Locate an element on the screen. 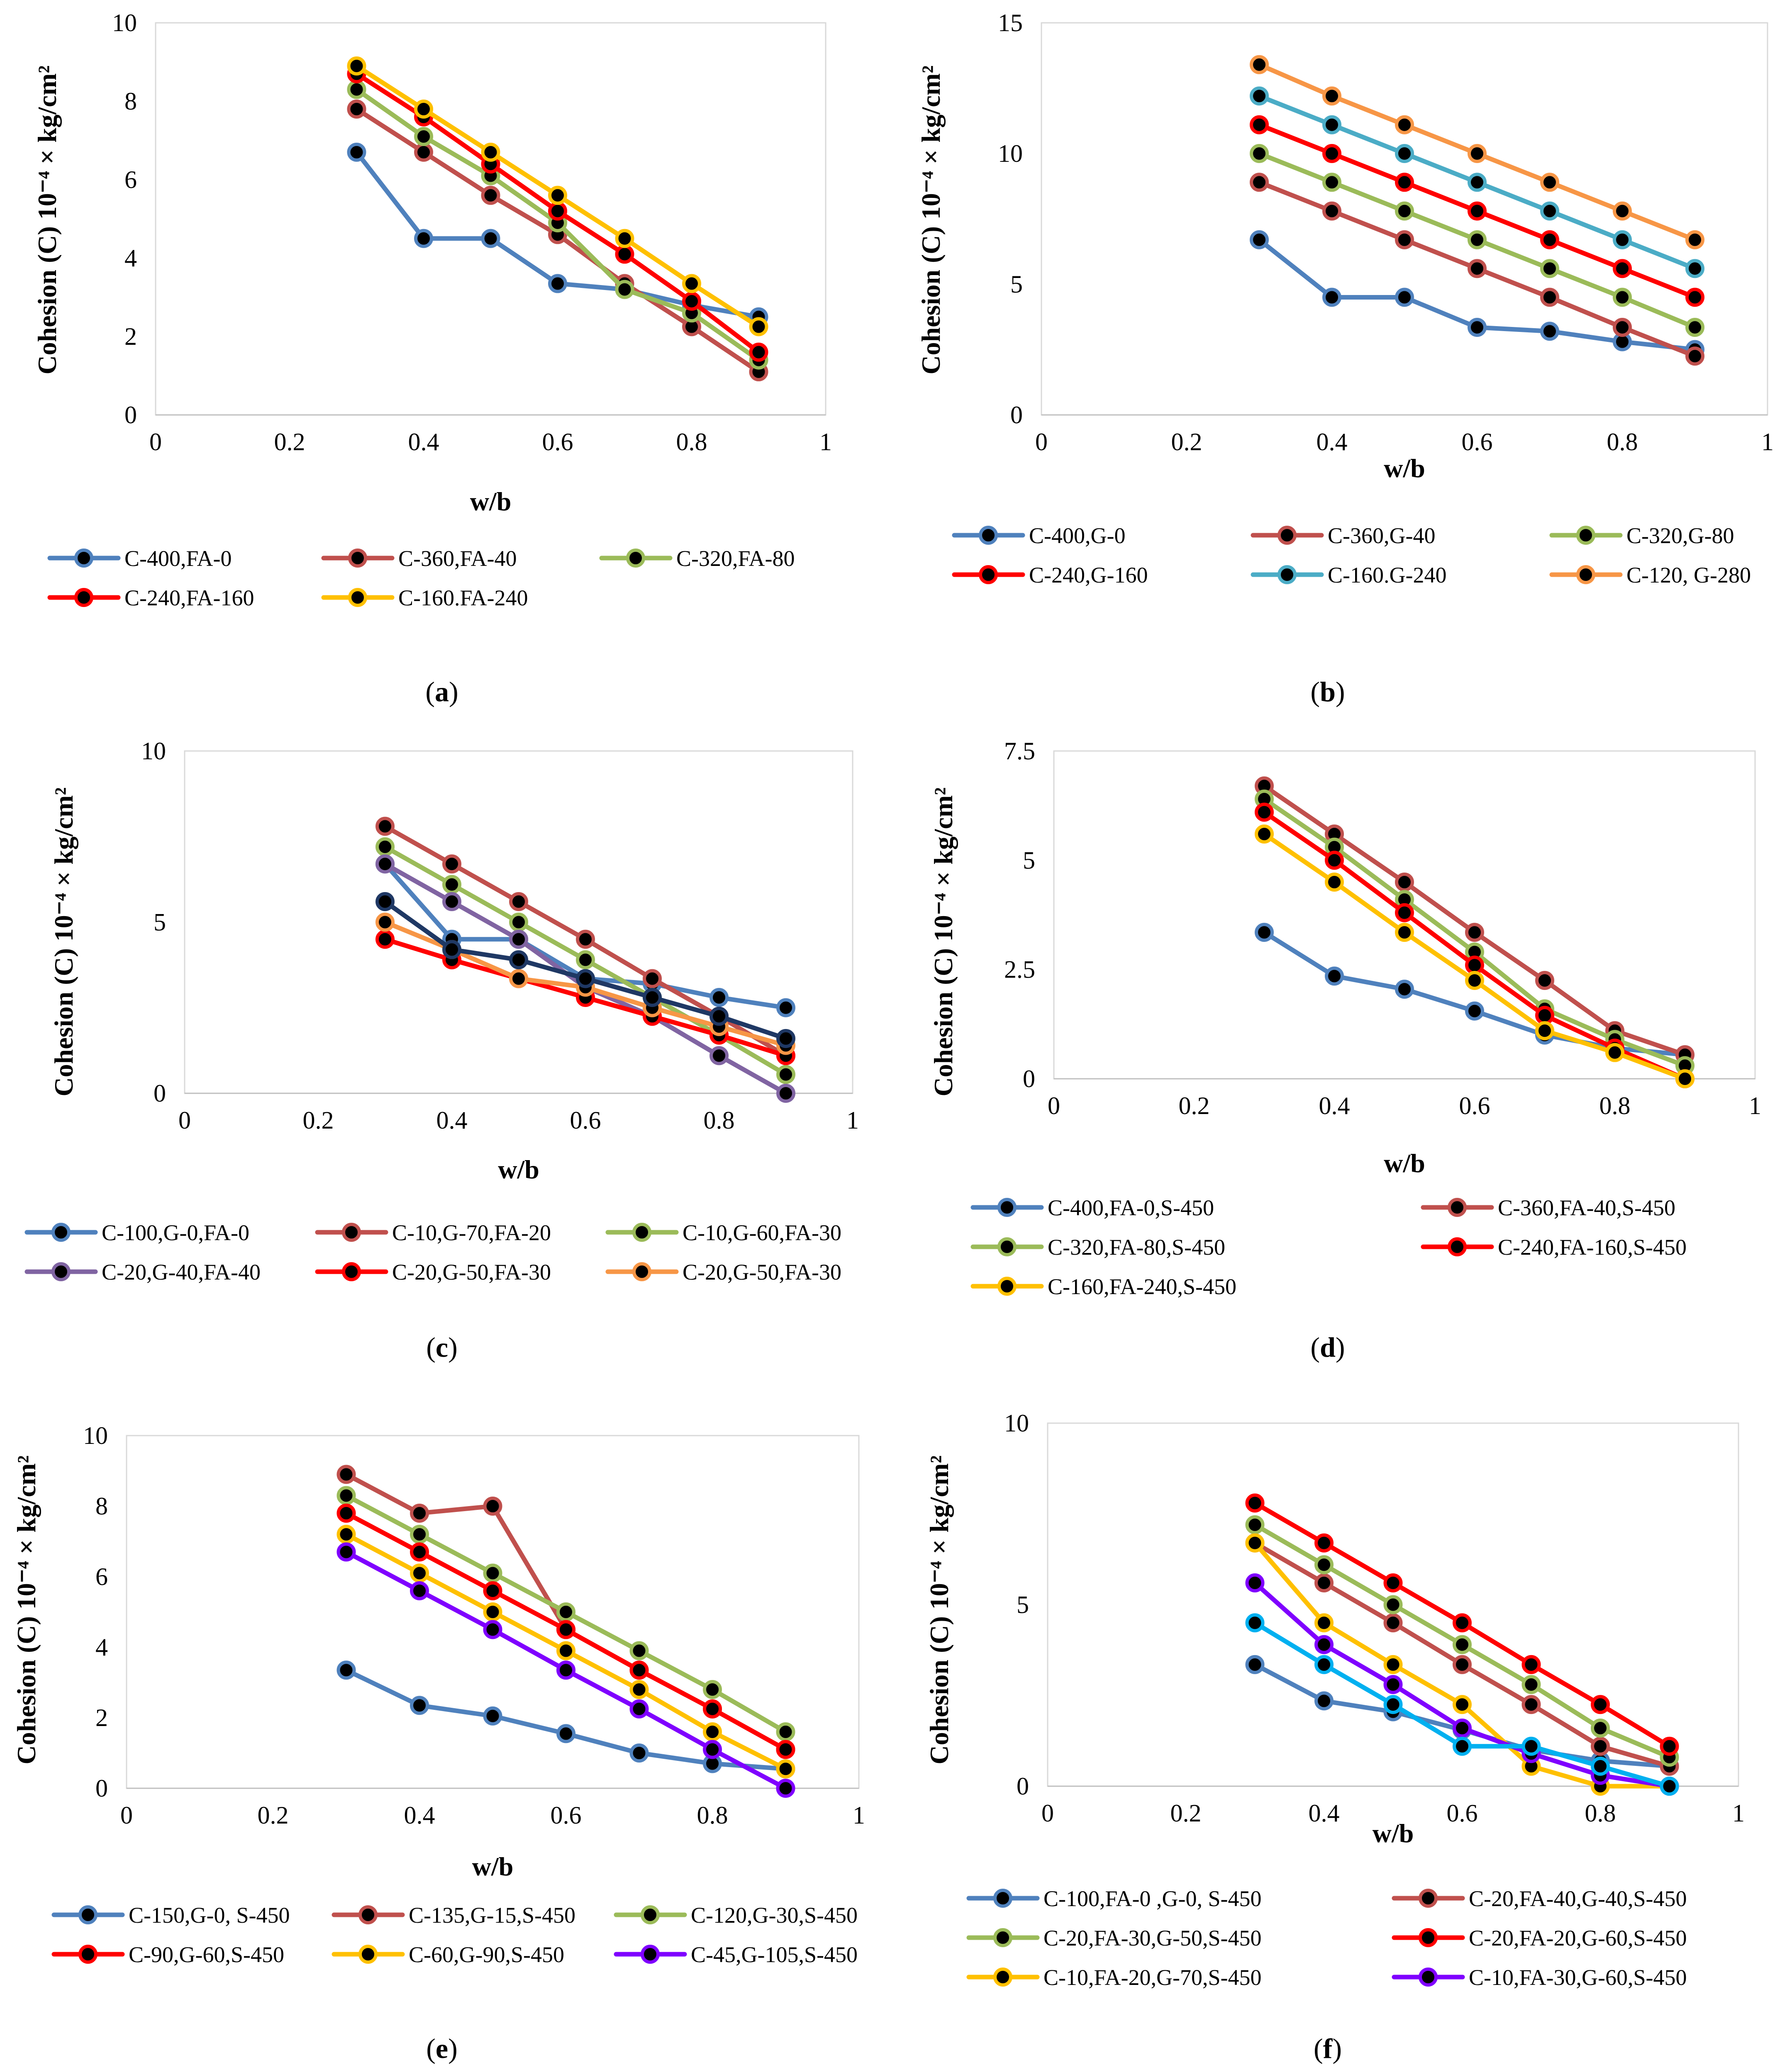 This screenshot has width=1792, height=2070. legend-label: C-320,FA-80,S-450 is located at coordinates (1136, 1247).